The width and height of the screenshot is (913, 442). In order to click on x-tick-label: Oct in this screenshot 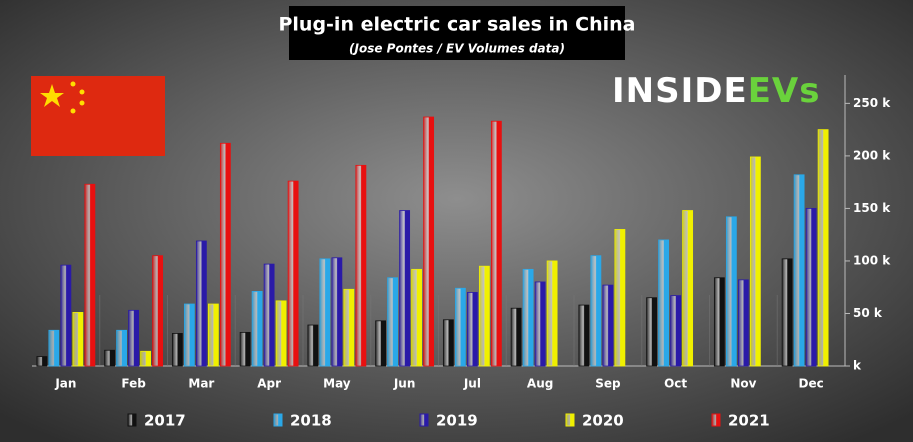, I will do `click(675, 384)`.